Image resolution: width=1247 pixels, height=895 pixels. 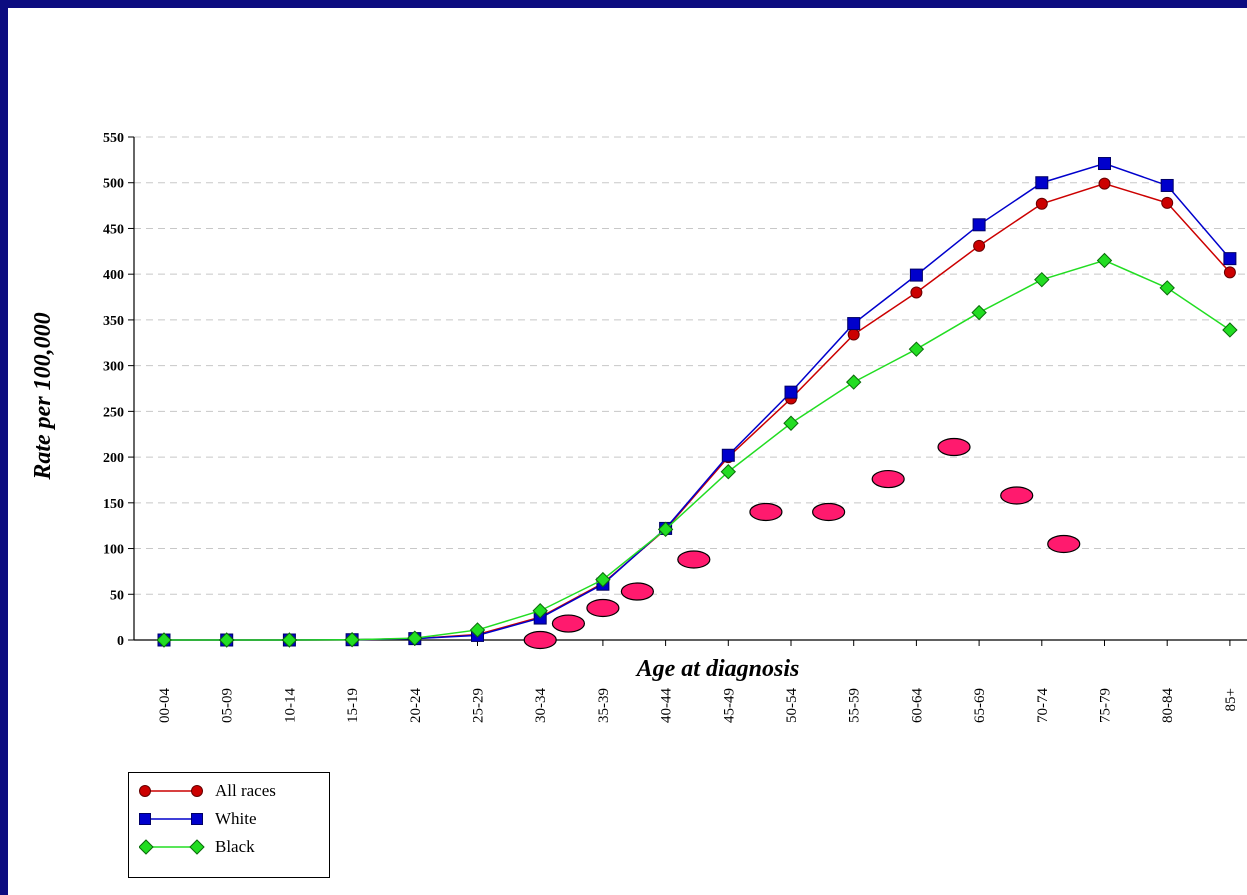 I want to click on y-tick-label: 450, so click(x=113, y=229).